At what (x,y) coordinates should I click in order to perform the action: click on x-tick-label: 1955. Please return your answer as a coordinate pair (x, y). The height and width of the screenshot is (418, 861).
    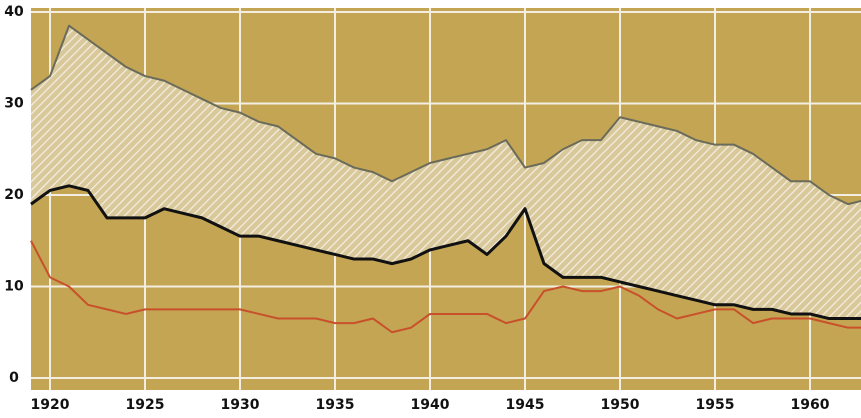
    Looking at the image, I should click on (715, 405).